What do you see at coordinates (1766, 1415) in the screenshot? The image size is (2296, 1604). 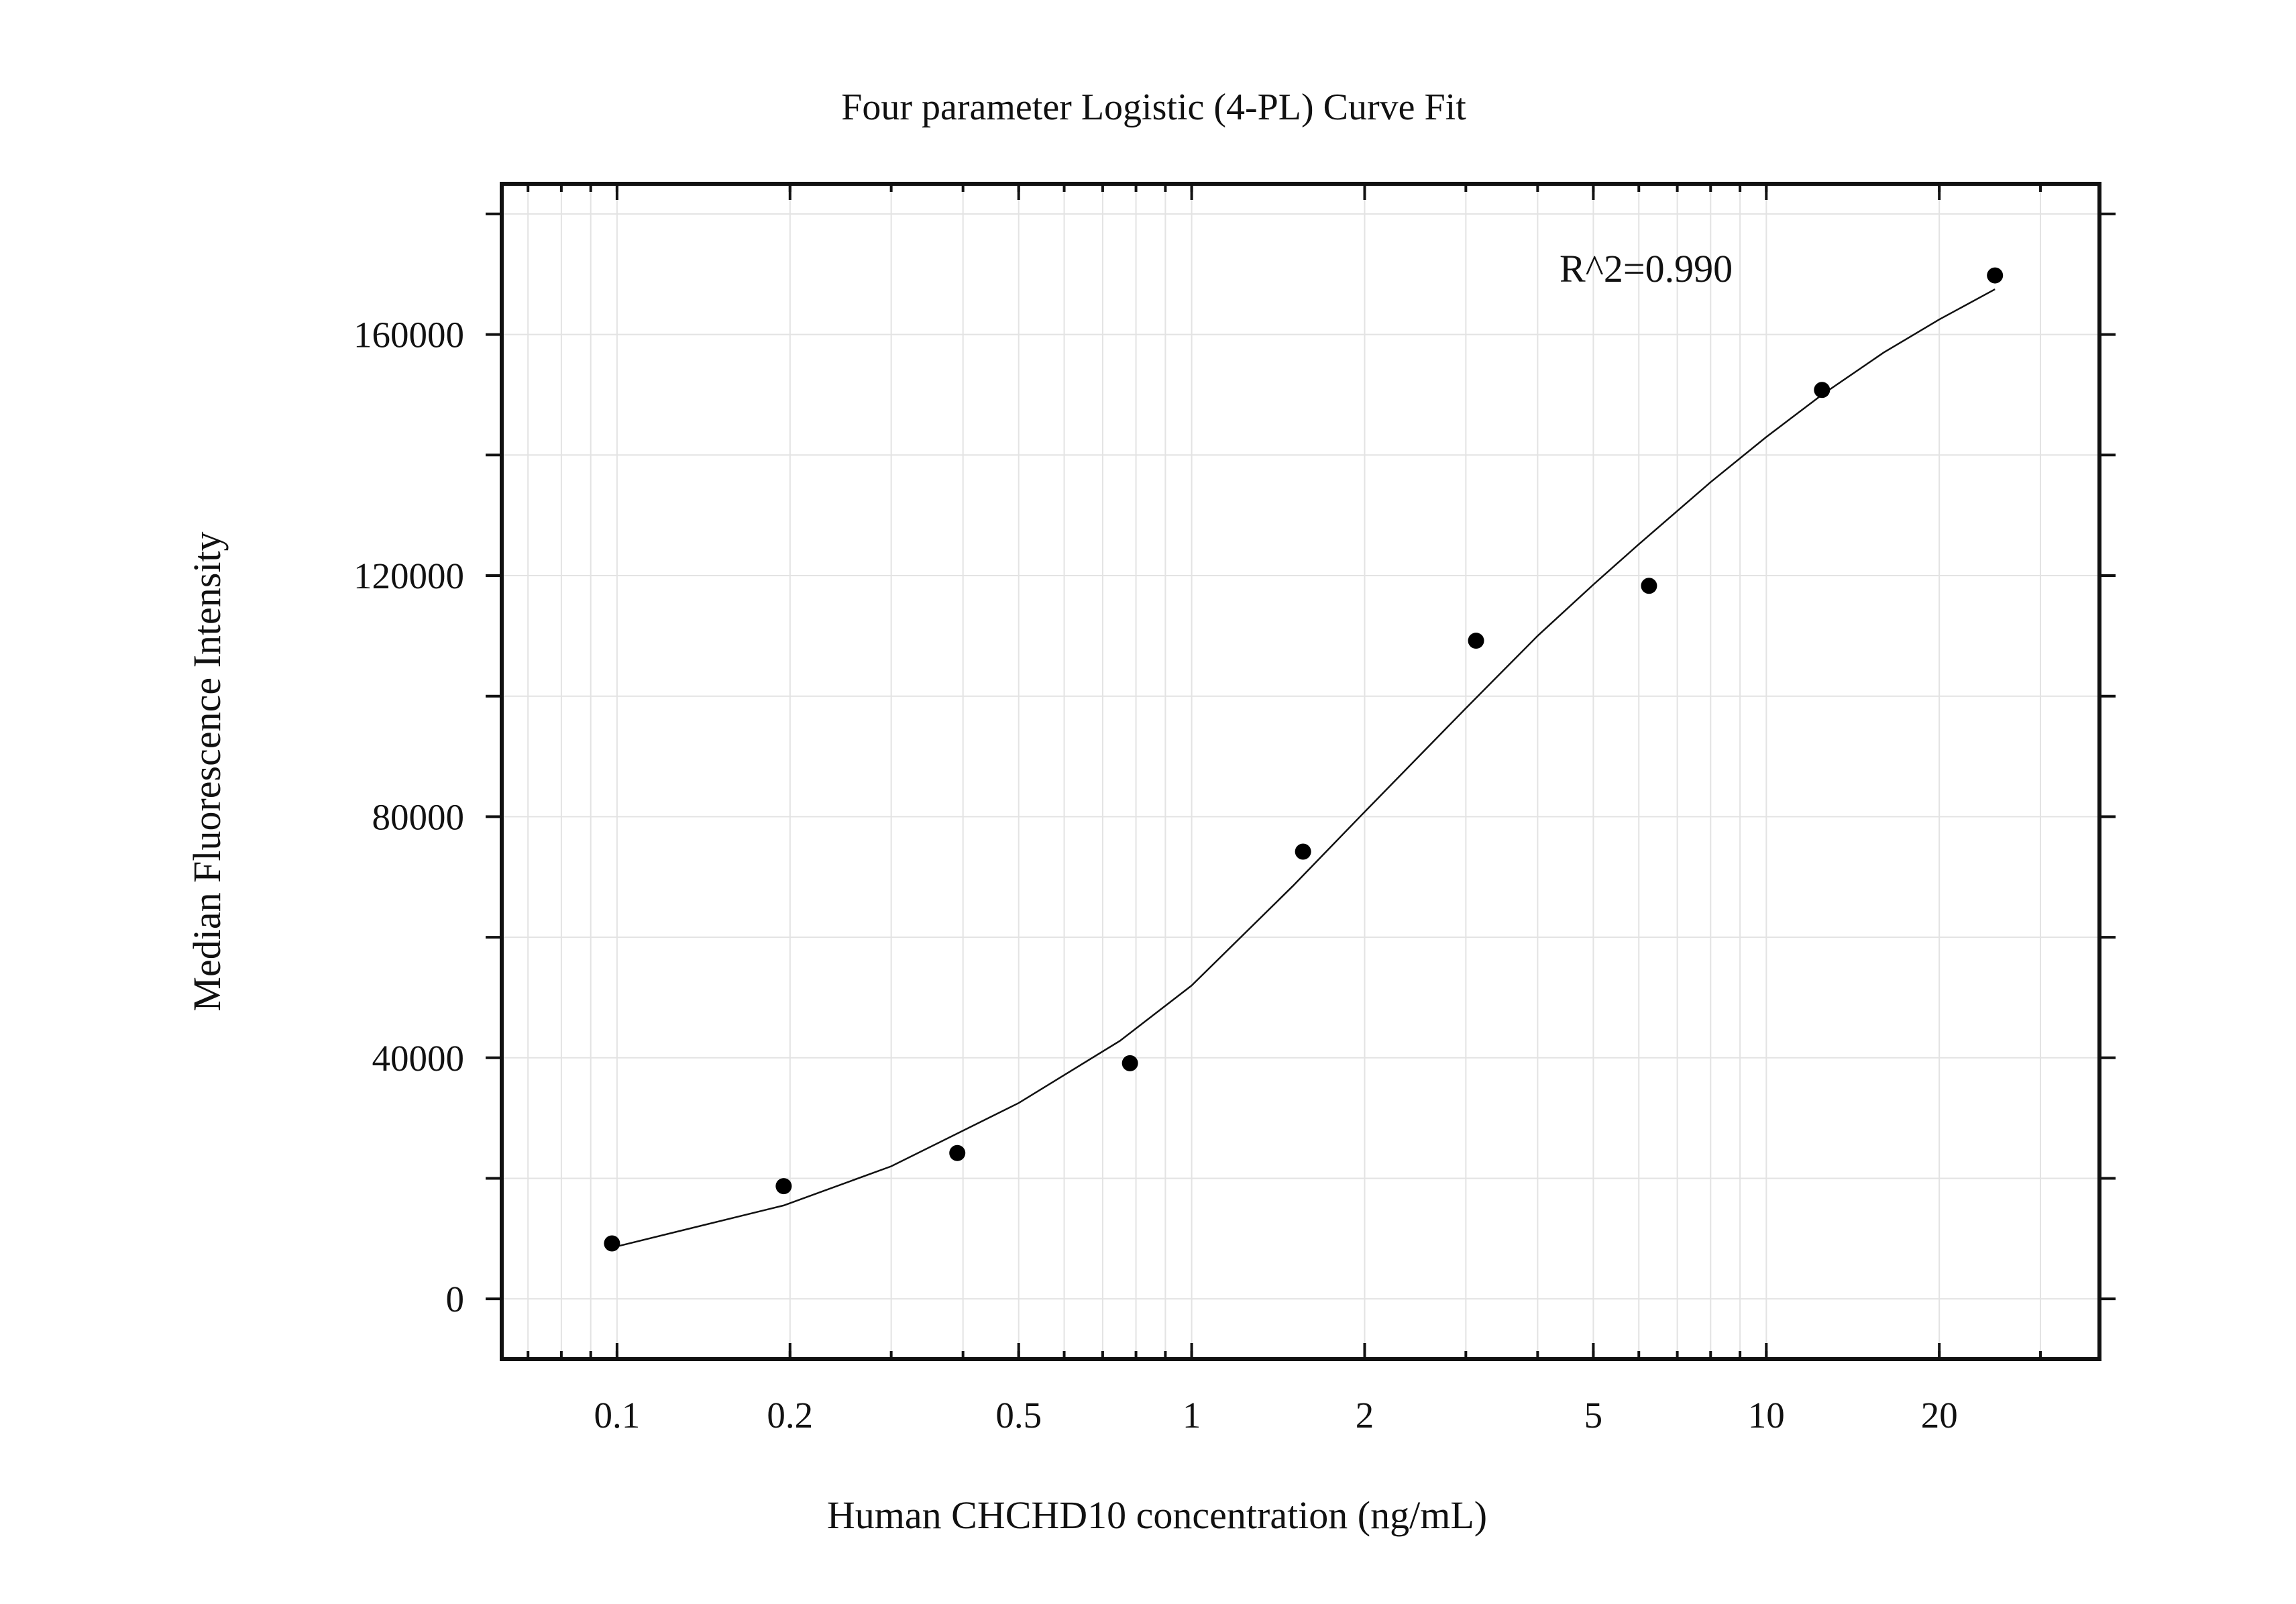 I see `x-tick-label: 10` at bounding box center [1766, 1415].